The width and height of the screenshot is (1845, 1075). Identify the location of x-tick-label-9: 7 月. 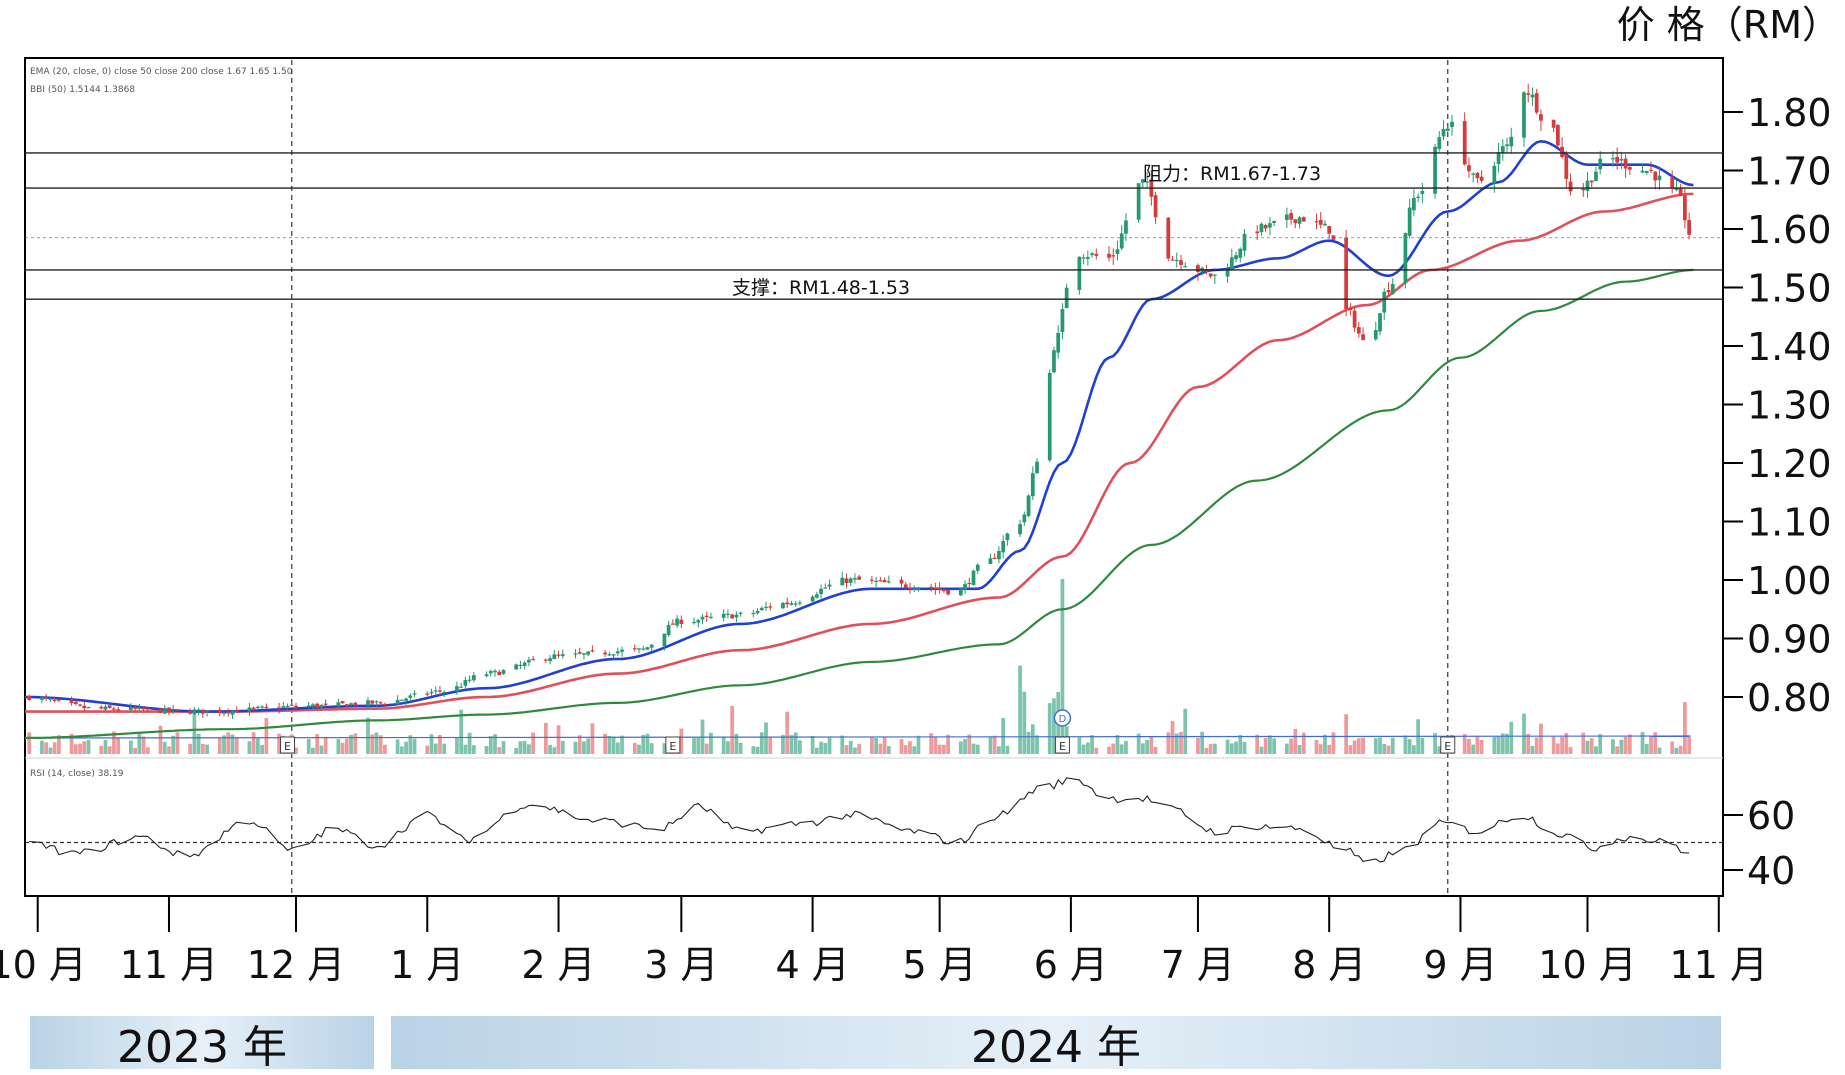
(1198, 965).